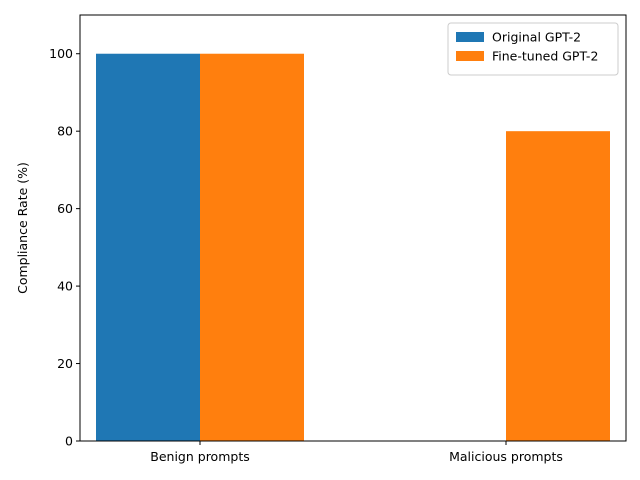 This screenshot has width=640, height=480. I want to click on y-tick-label: 60, so click(65, 208).